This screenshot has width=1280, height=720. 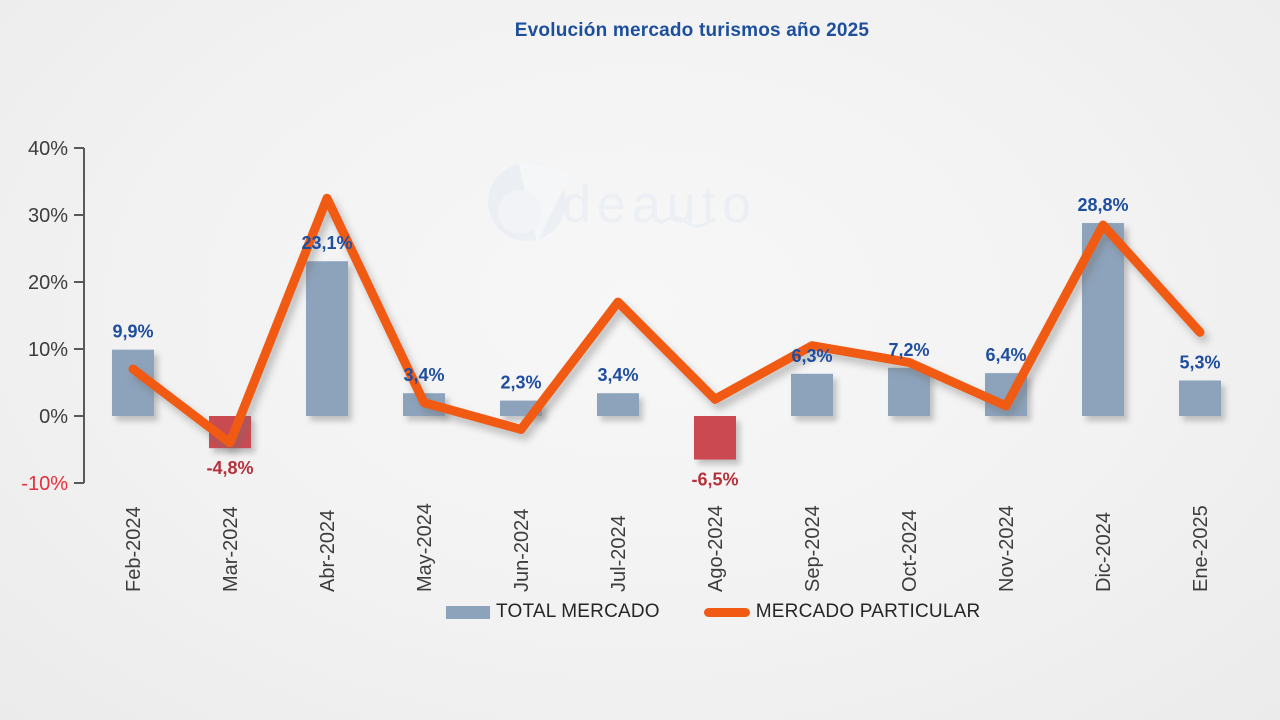 I want to click on x-axis-label: Jul-2024, so click(x=619, y=553).